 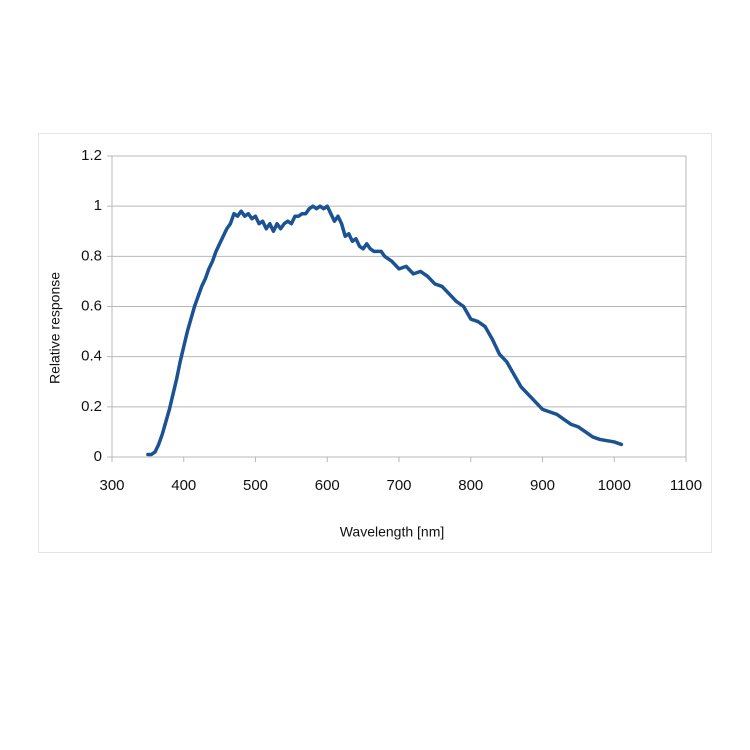 I want to click on y-tick-label: 0.4, so click(x=91, y=356).